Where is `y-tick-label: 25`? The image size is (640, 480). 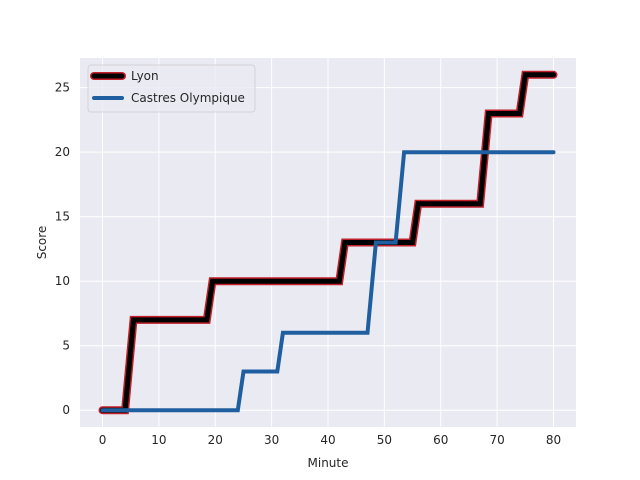 y-tick-label: 25 is located at coordinates (62, 88).